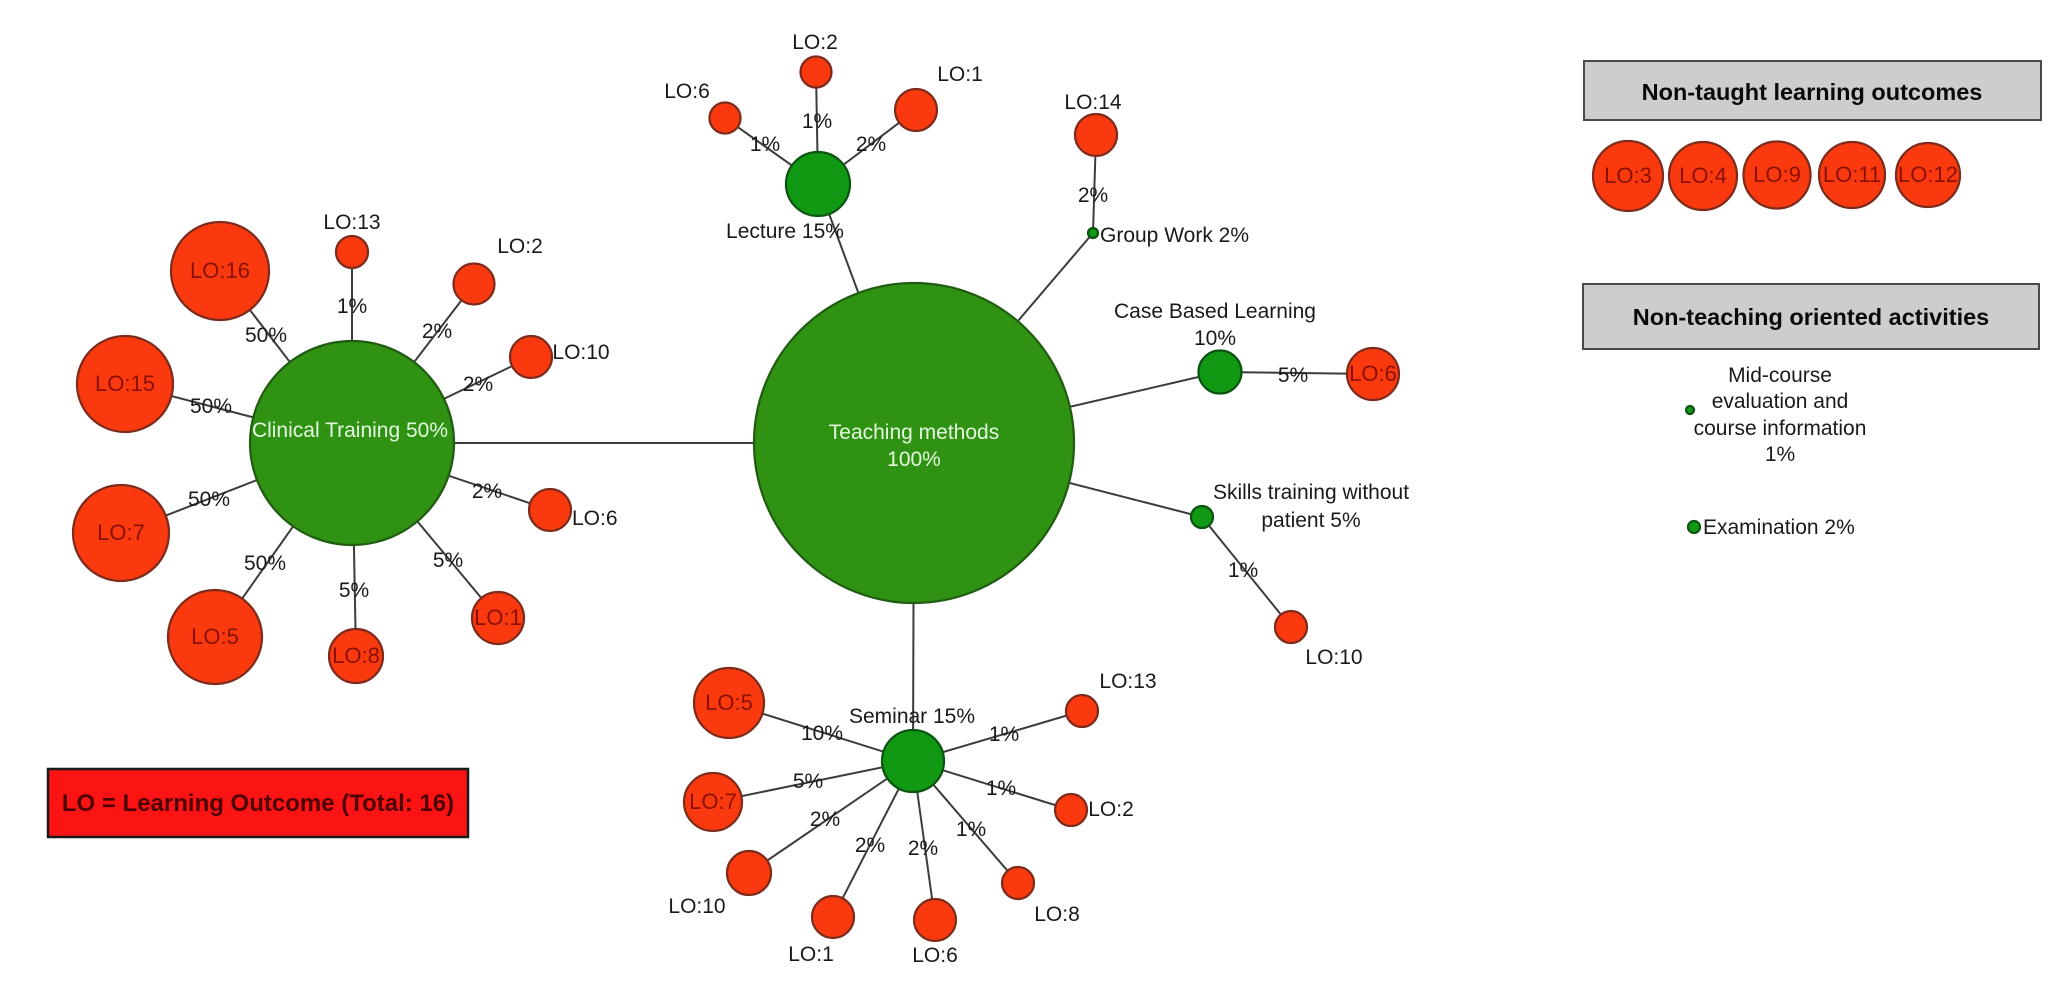  I want to click on svg-text: Seminar 15%, so click(912, 716).